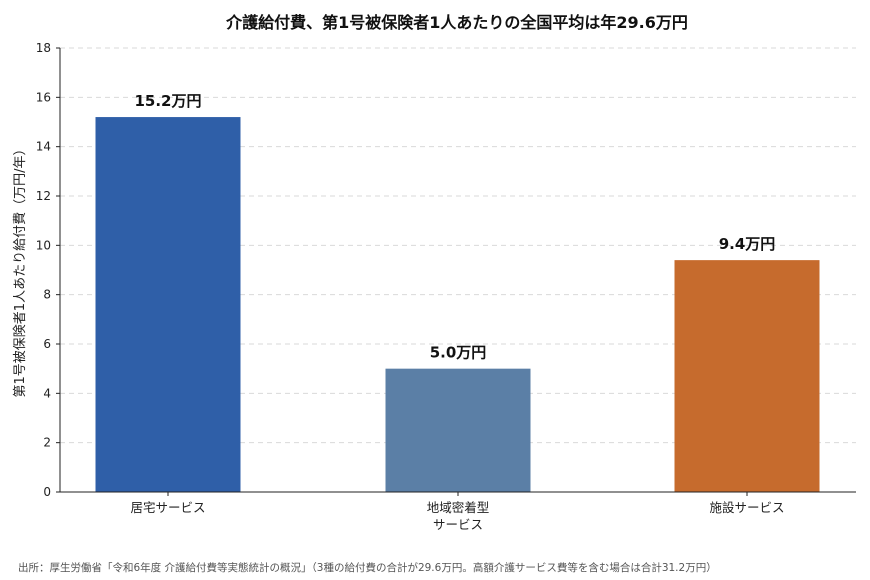  What do you see at coordinates (43, 48) in the screenshot?
I see `y-tick-label: 18` at bounding box center [43, 48].